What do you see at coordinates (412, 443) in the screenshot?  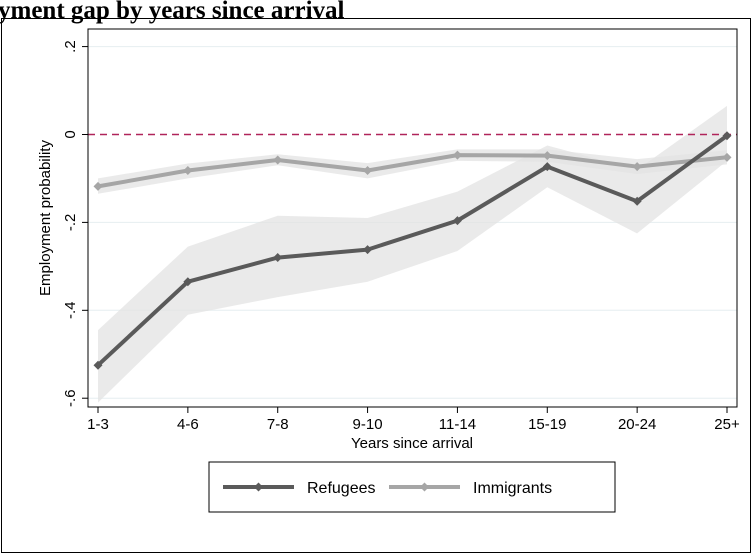 I see `x-axis-title: Years since arrival` at bounding box center [412, 443].